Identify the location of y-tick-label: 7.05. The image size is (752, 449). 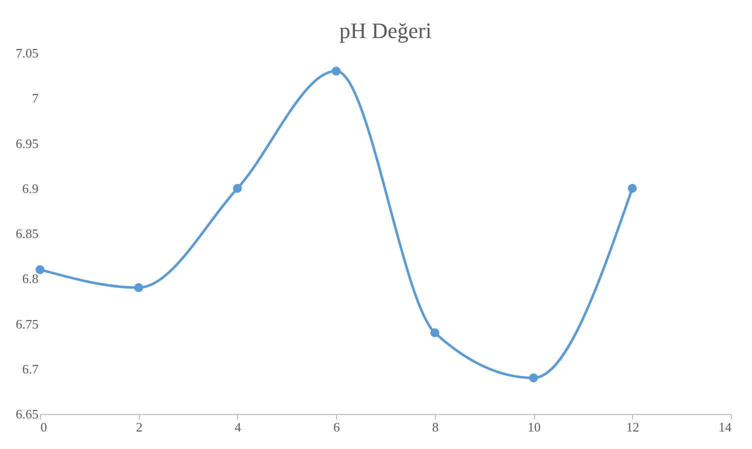
(27, 53).